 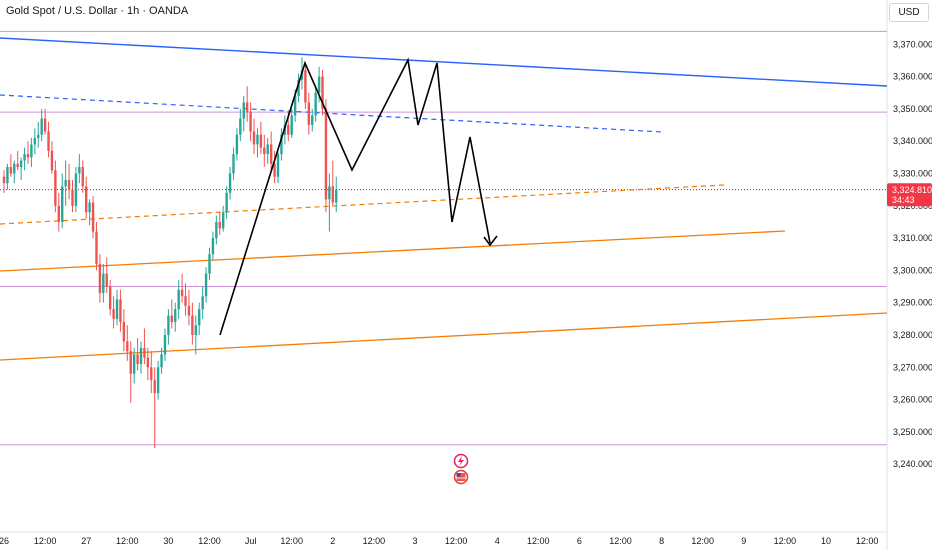 I want to click on currency-button: USD, so click(x=909, y=12).